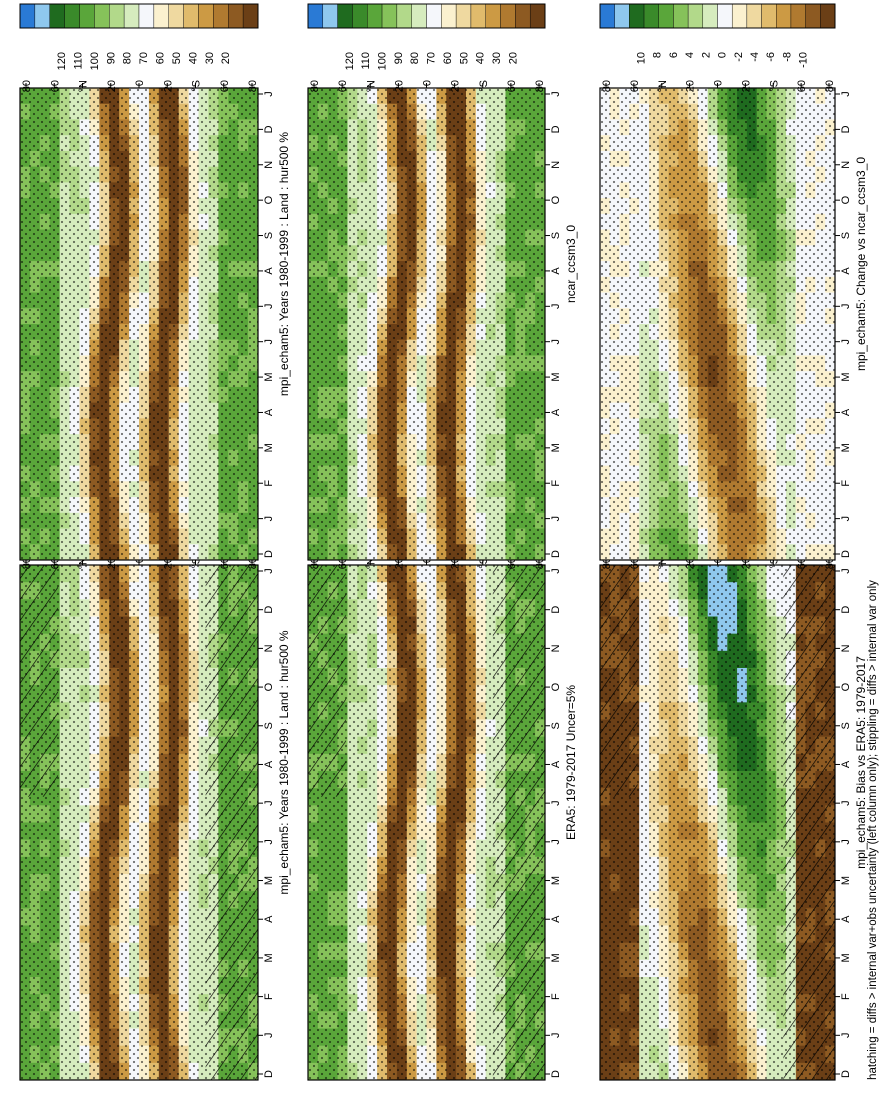 The image size is (890, 1102). What do you see at coordinates (717, 35) in the screenshot?
I see `colorbar: 10 8 6 4 2 0 -2 -4 -6 -8 -10` at bounding box center [717, 35].